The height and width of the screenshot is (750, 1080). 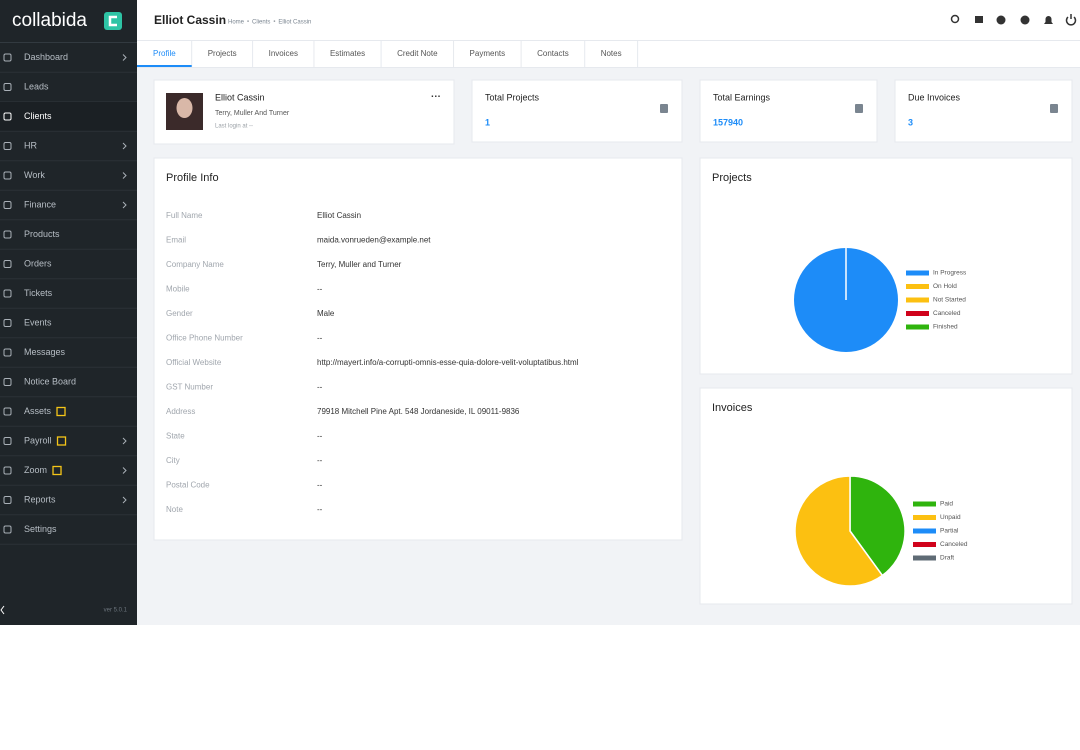 What do you see at coordinates (949, 531) in the screenshot?
I see `legend-label: Partial` at bounding box center [949, 531].